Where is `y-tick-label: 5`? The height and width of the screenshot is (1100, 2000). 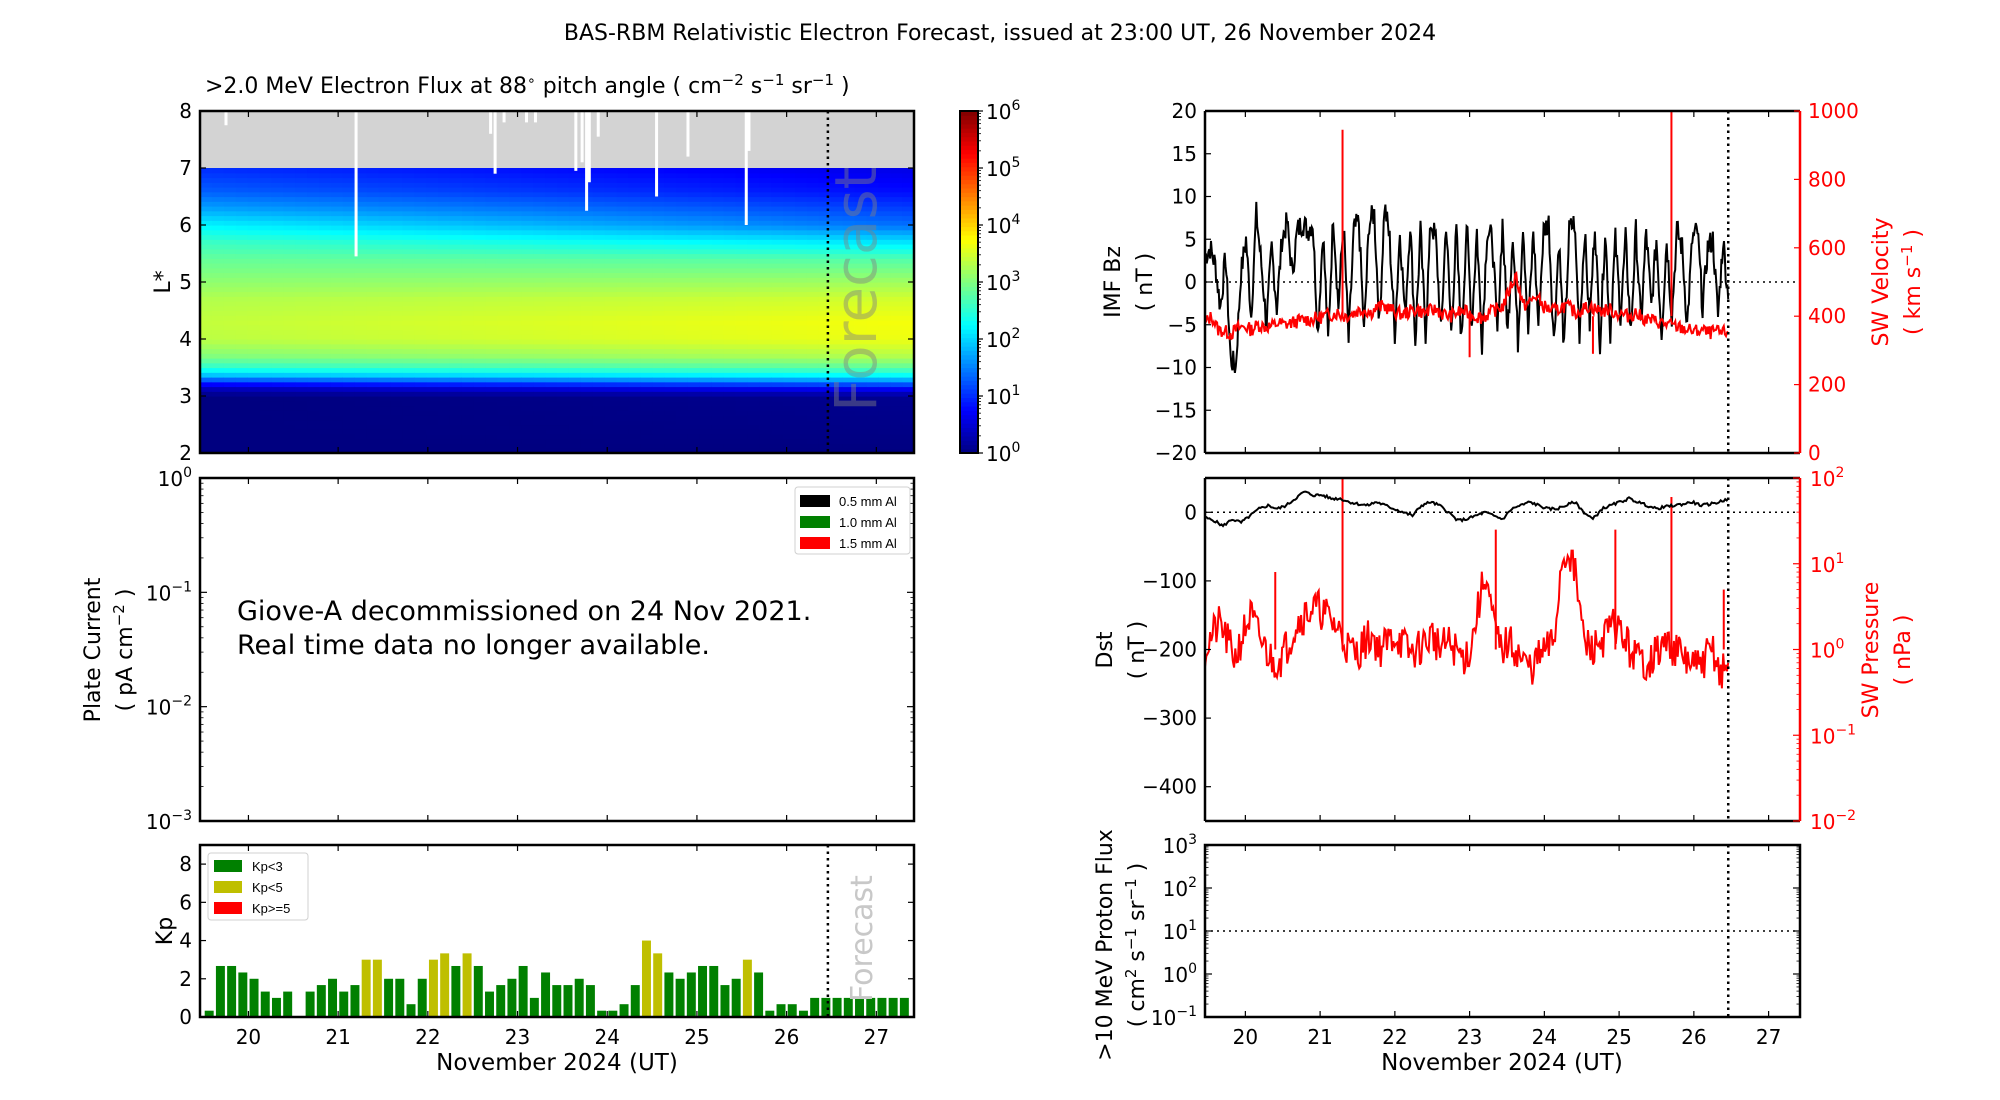
y-tick-label: 5 is located at coordinates (185, 282).